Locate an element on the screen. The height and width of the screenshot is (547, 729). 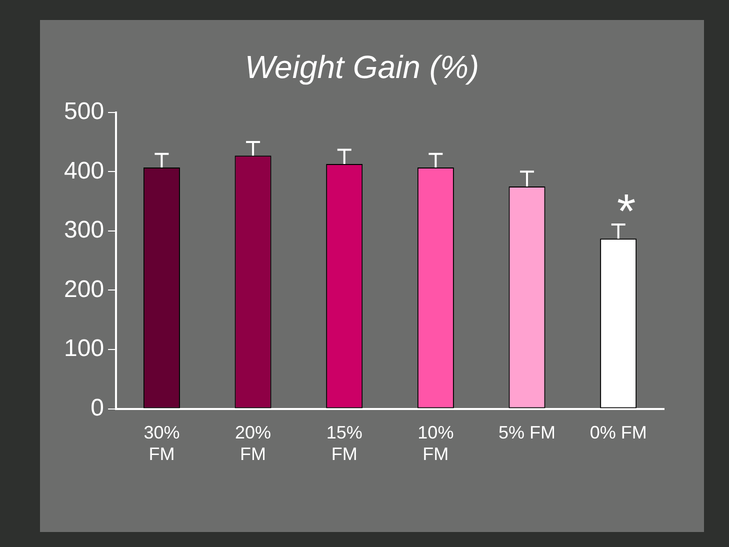
chart-title: Weight Gain (%) is located at coordinates (362, 67).